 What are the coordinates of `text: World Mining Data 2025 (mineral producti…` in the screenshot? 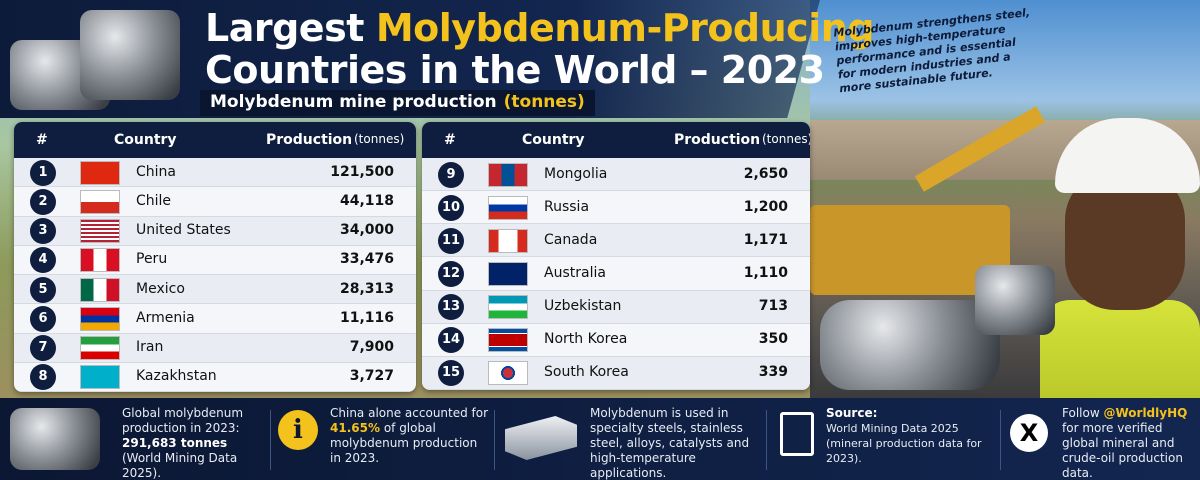 It's located at (904, 443).